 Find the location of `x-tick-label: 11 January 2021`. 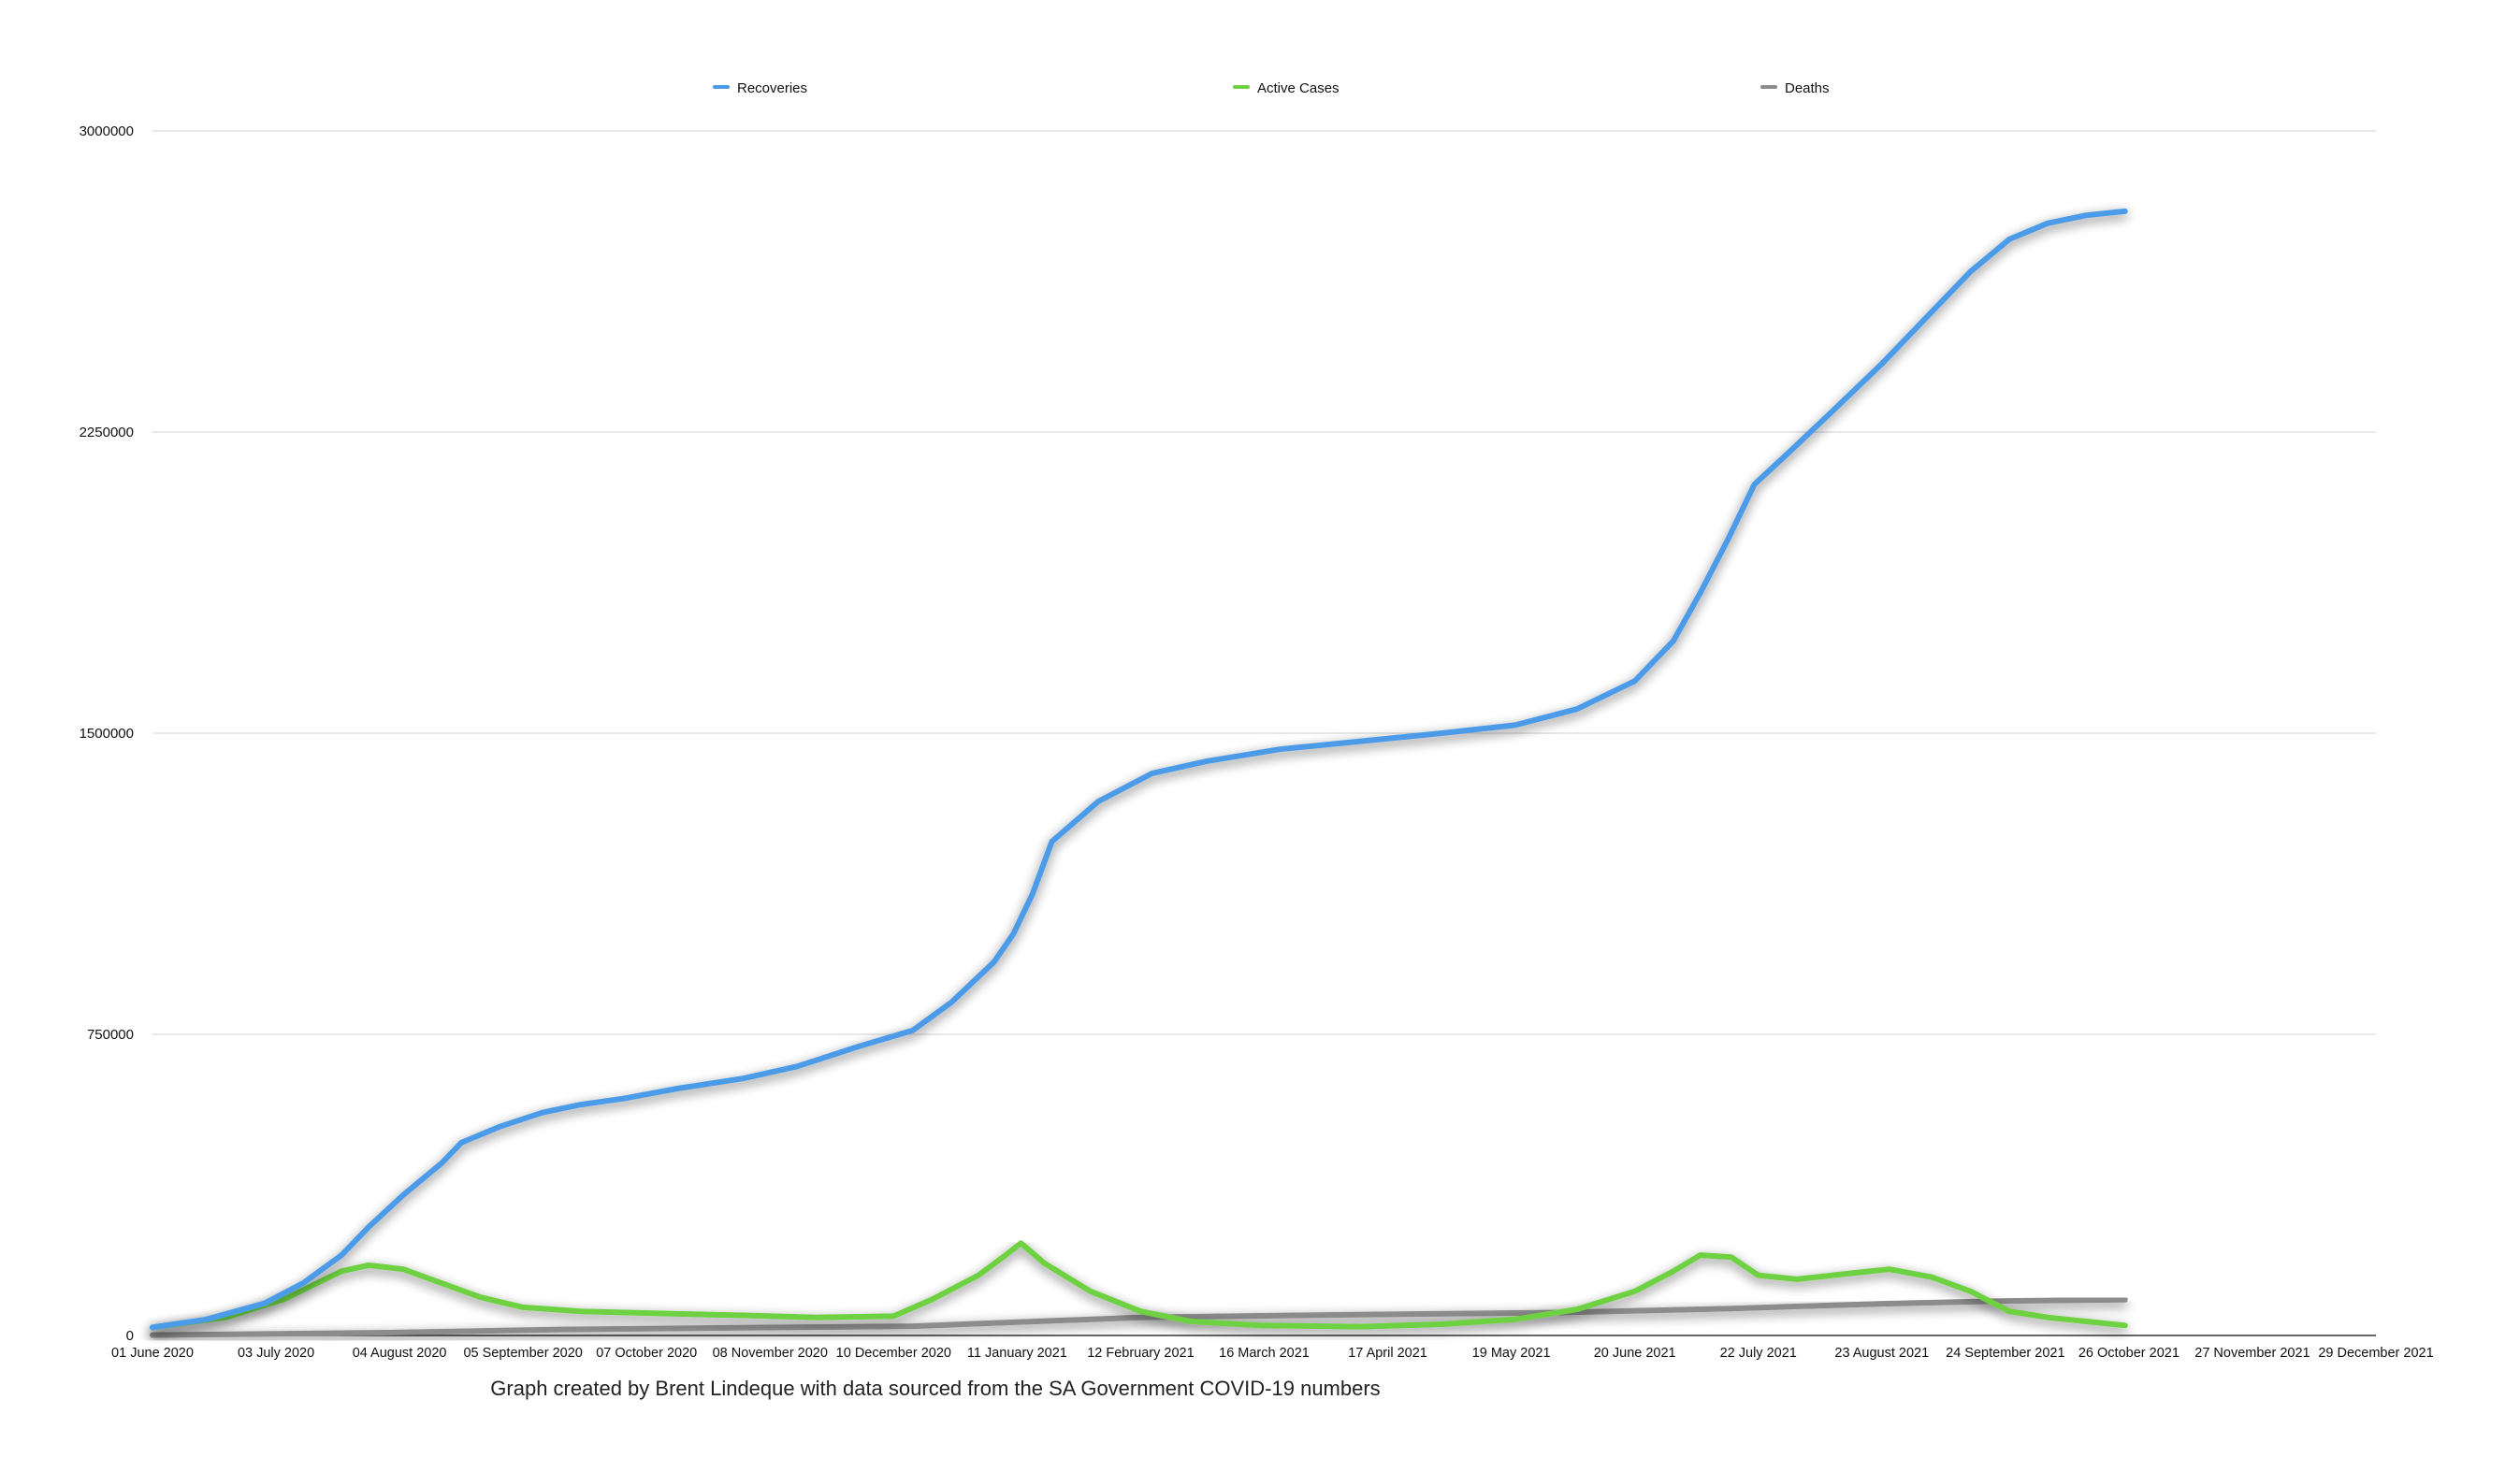

x-tick-label: 11 January 2021 is located at coordinates (1017, 1353).